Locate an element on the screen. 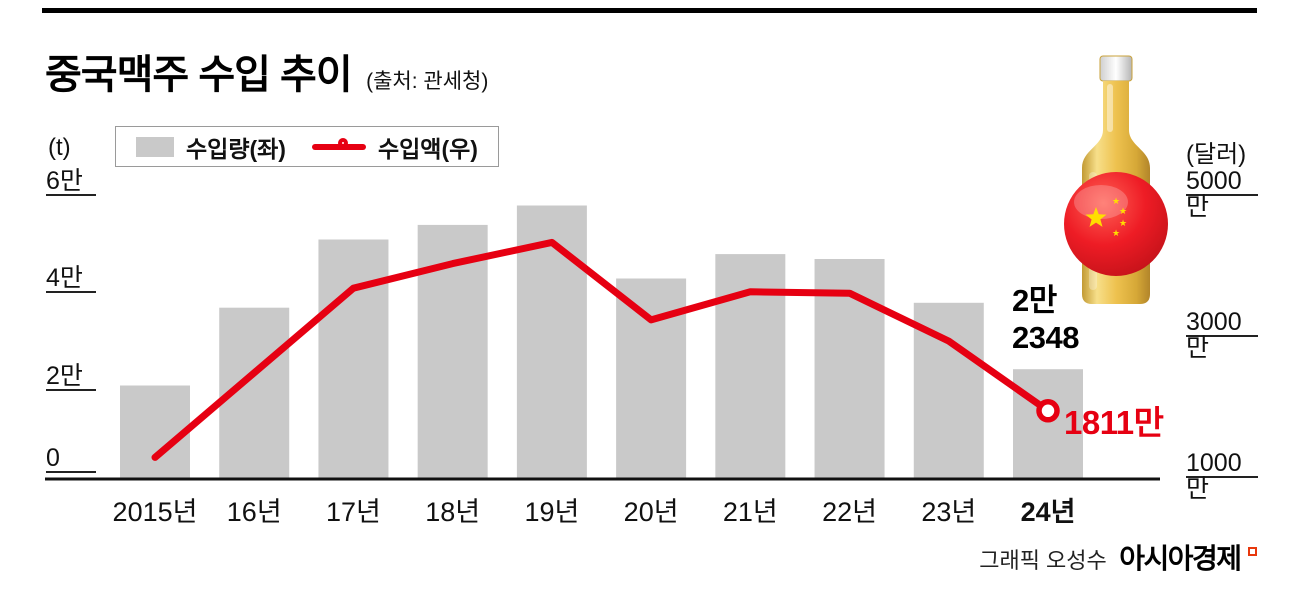  x-axis-label-20년: 20년 is located at coordinates (651, 512).